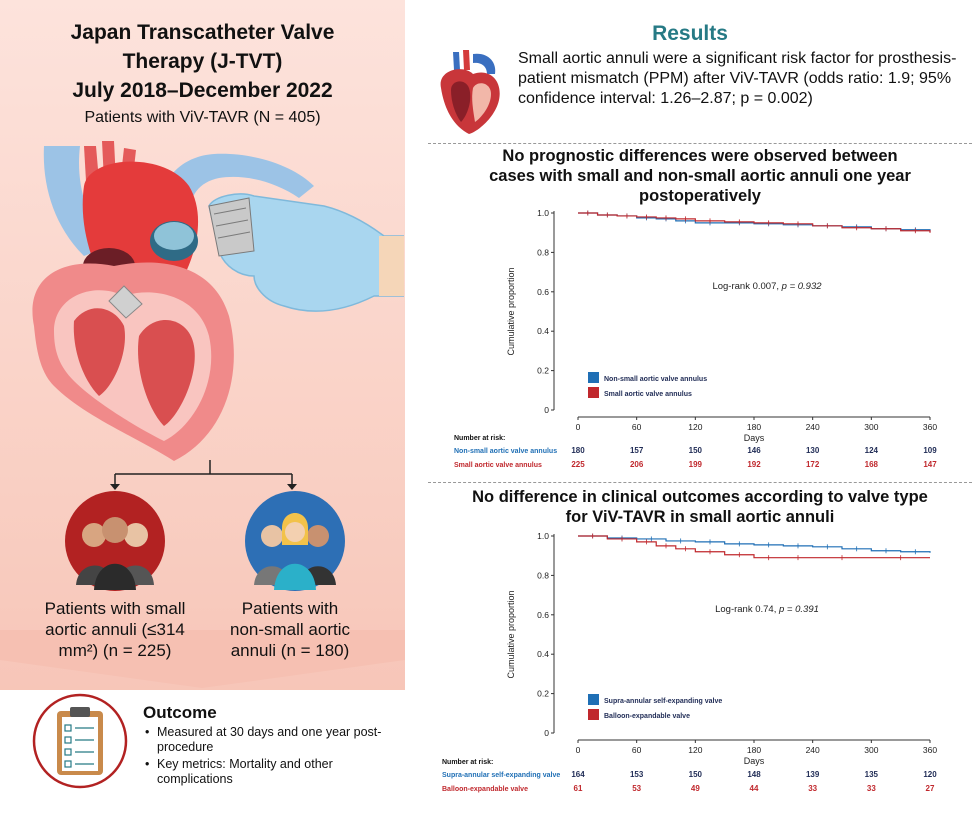 Image resolution: width=975 pixels, height=814 pixels. I want to click on small-annuli-group-icon, so click(115, 541).